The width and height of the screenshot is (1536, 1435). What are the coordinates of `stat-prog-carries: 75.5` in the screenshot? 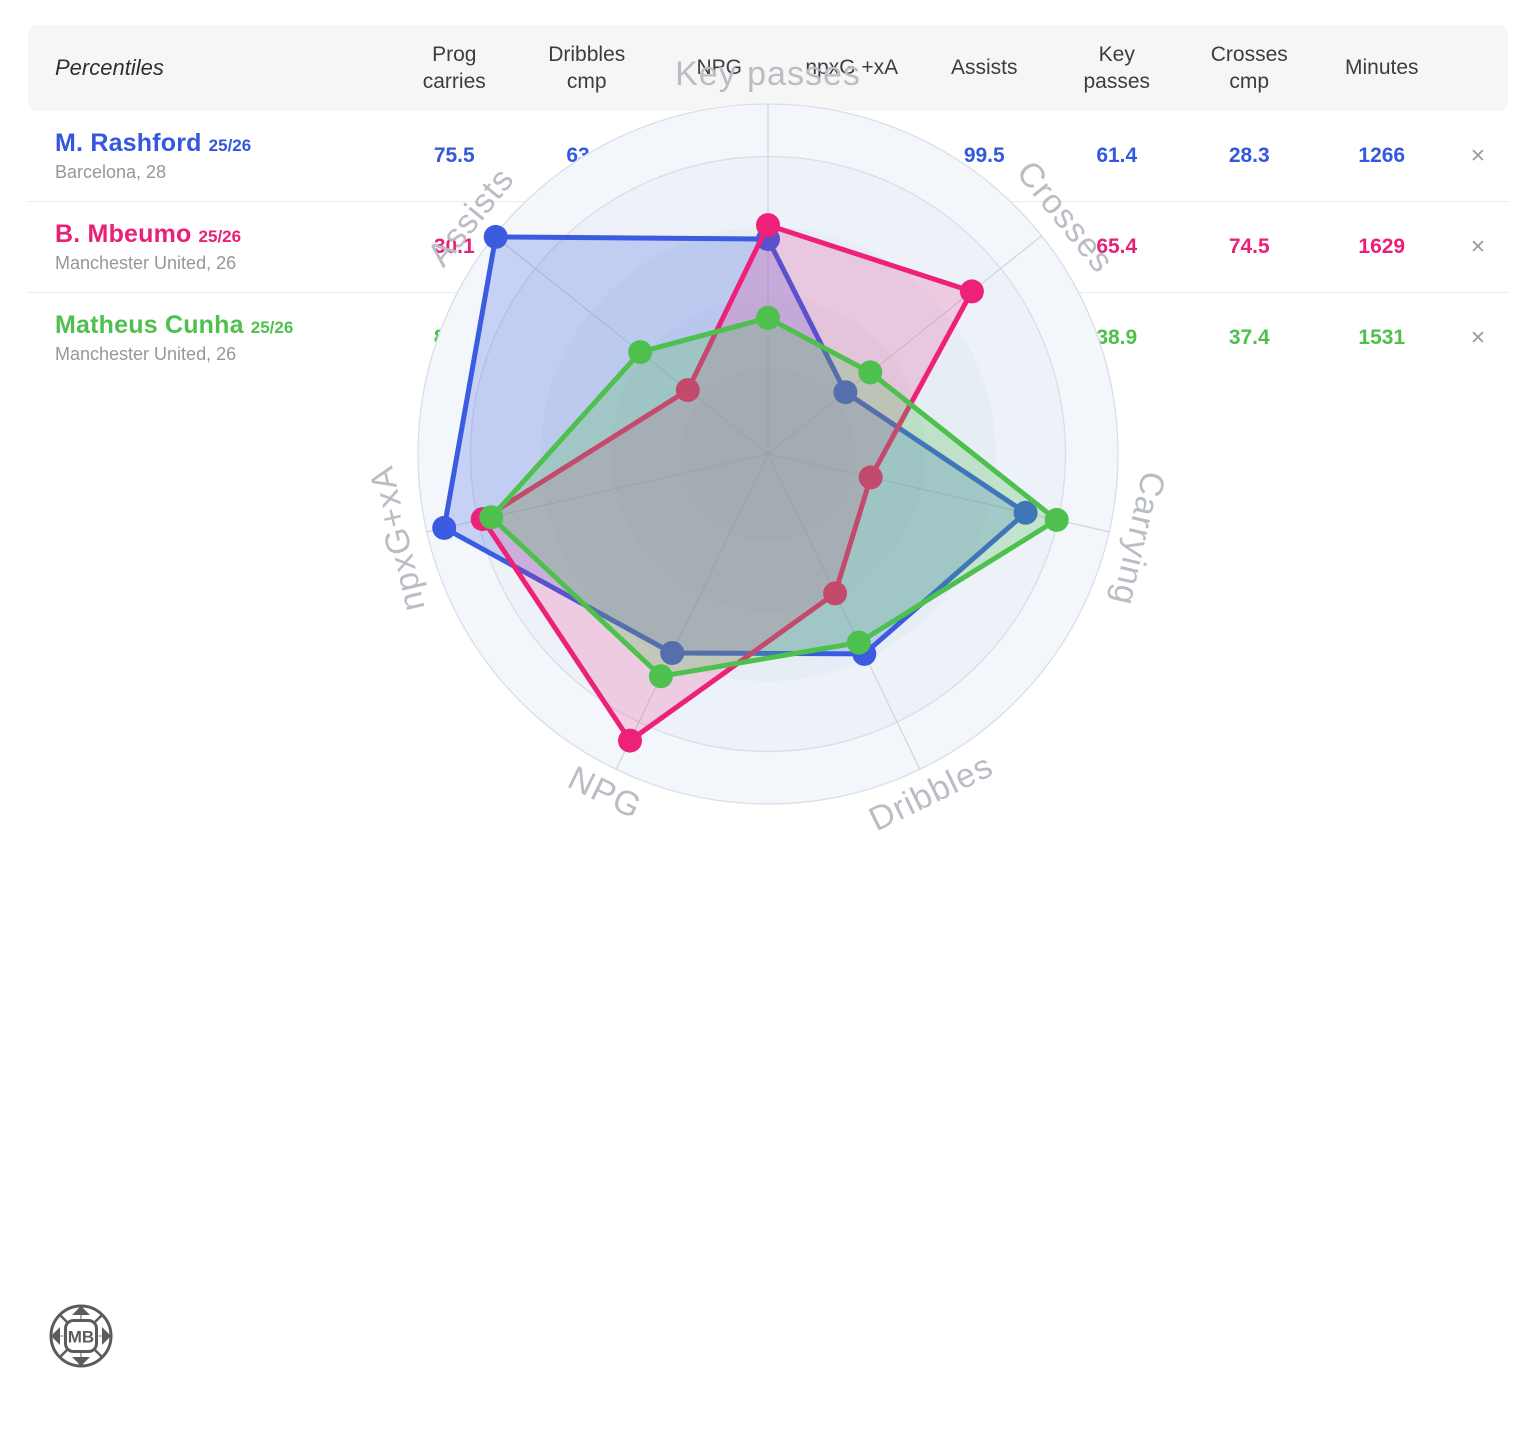 It's located at (454, 155).